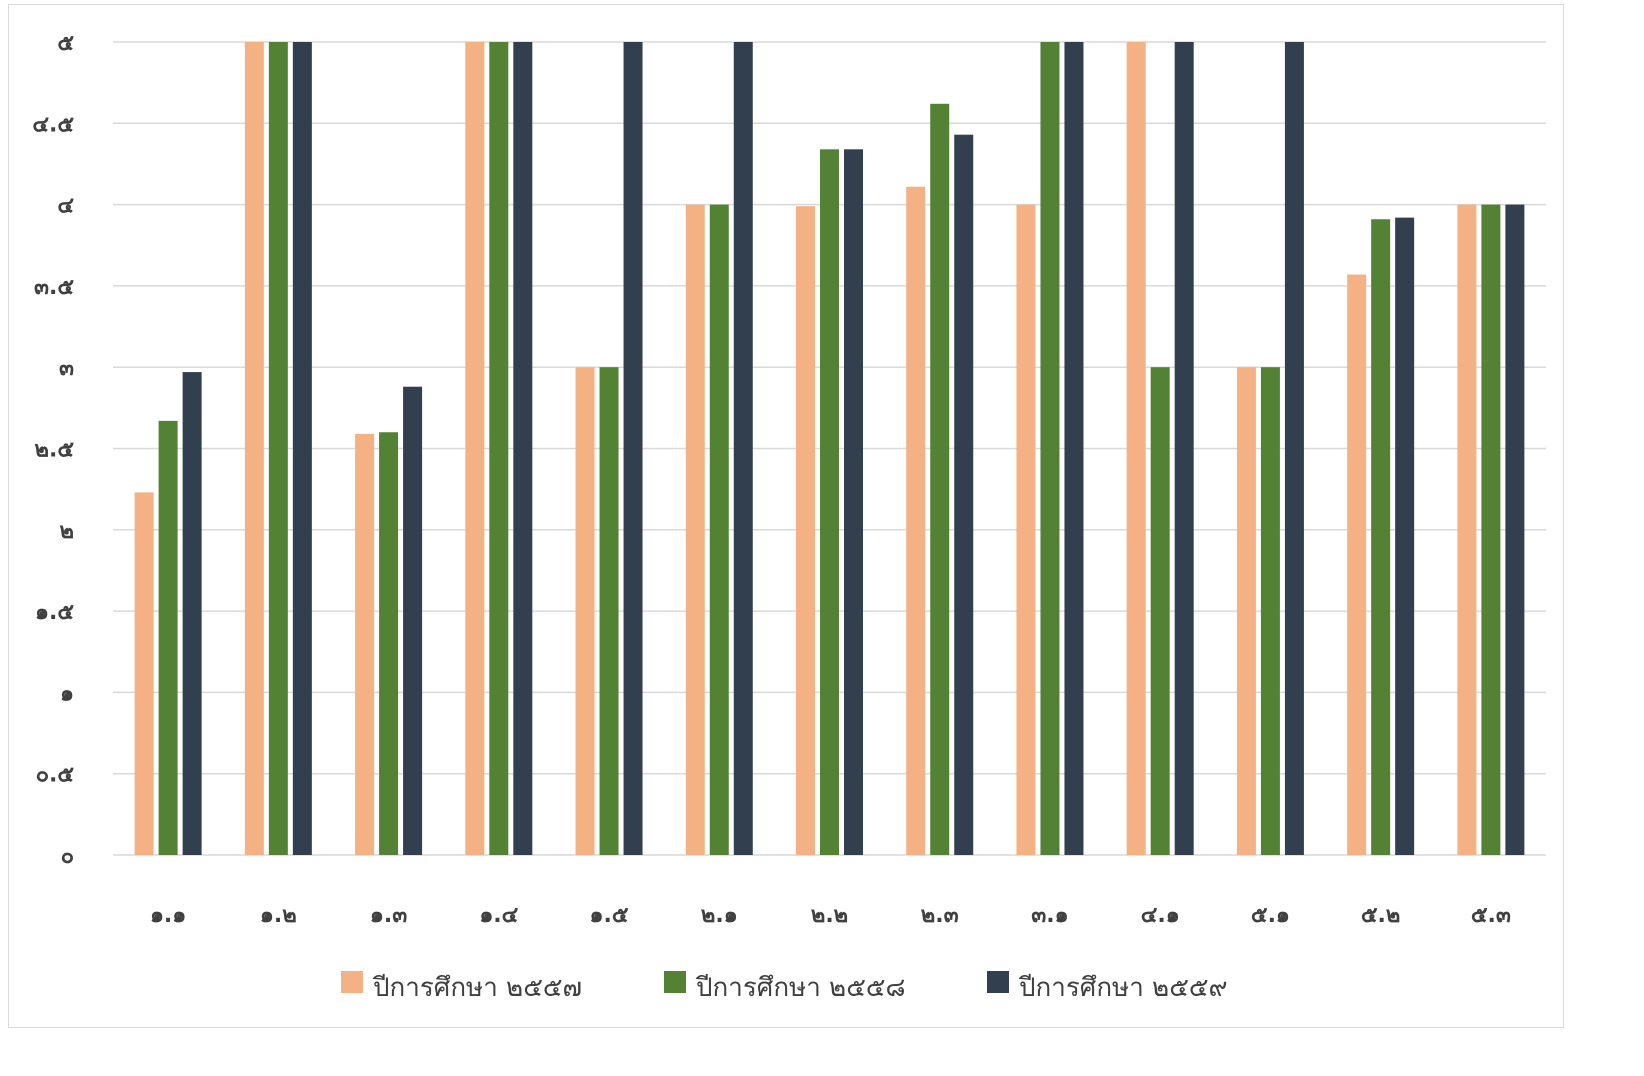 The width and height of the screenshot is (1644, 1076). What do you see at coordinates (477, 988) in the screenshot?
I see `legend-label: ปีการศึกษา ๒๕๕๗` at bounding box center [477, 988].